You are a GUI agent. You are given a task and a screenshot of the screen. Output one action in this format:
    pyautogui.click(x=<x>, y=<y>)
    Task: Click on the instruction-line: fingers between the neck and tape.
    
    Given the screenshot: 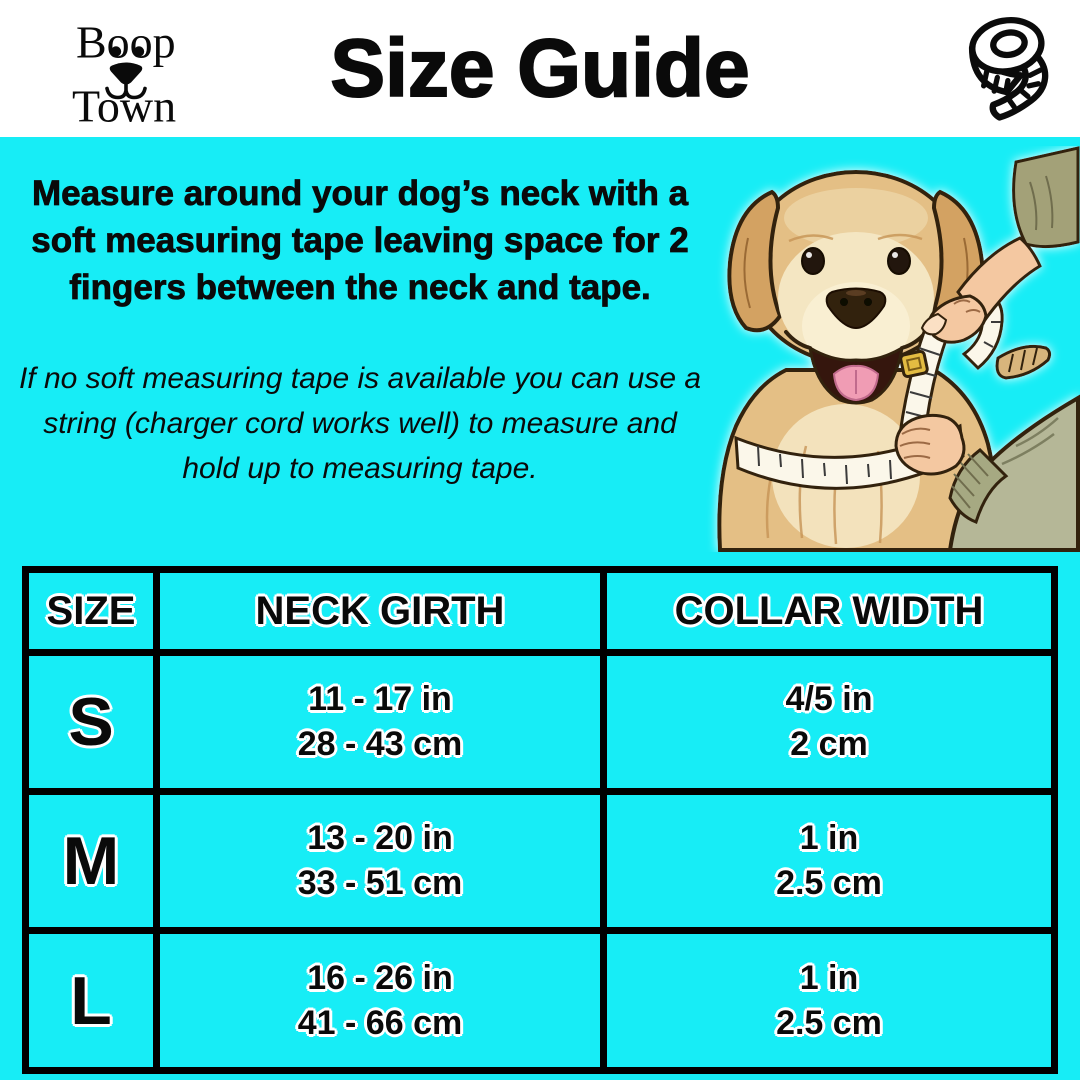 What is the action you would take?
    pyautogui.click(x=360, y=288)
    